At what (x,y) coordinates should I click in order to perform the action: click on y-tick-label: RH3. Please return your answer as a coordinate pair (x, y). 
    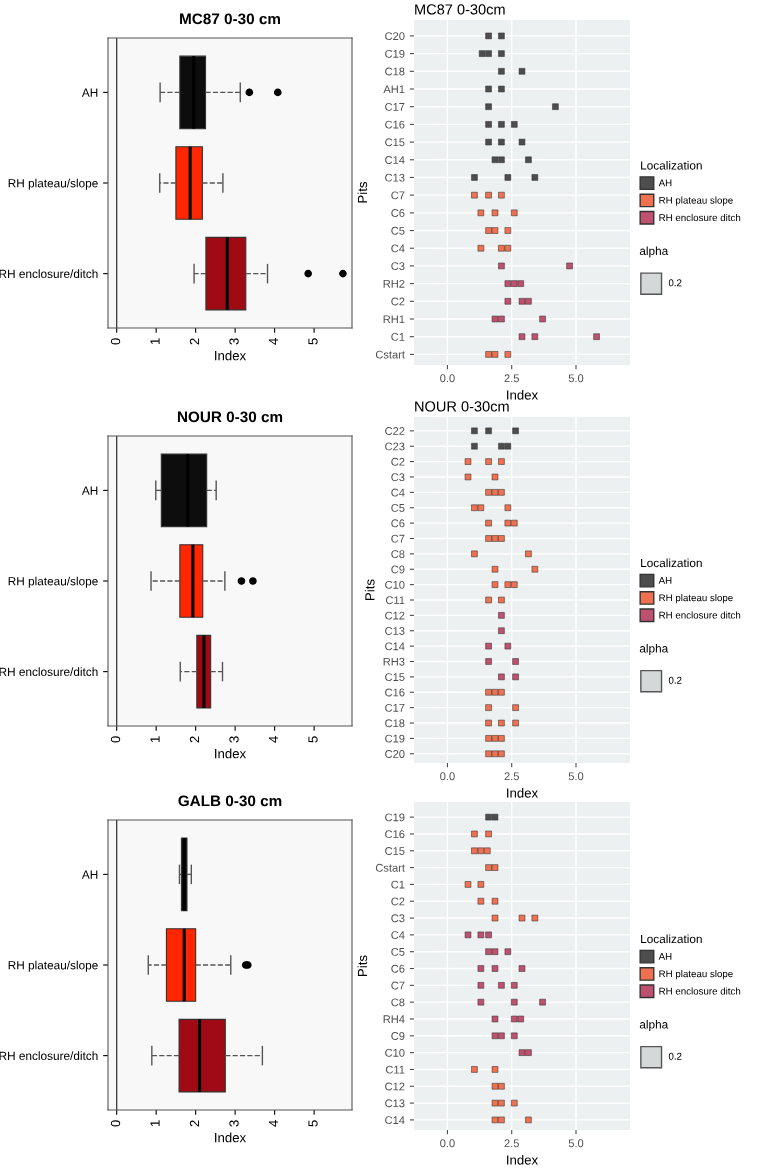
    Looking at the image, I should click on (394, 661).